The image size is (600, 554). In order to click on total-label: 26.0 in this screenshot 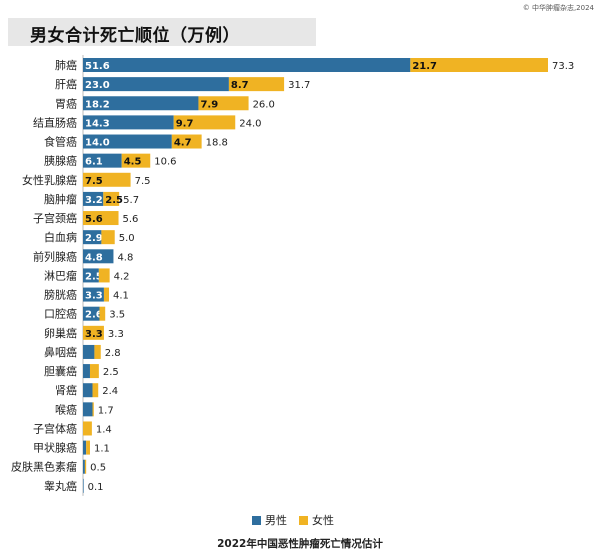, I will do `click(264, 104)`.